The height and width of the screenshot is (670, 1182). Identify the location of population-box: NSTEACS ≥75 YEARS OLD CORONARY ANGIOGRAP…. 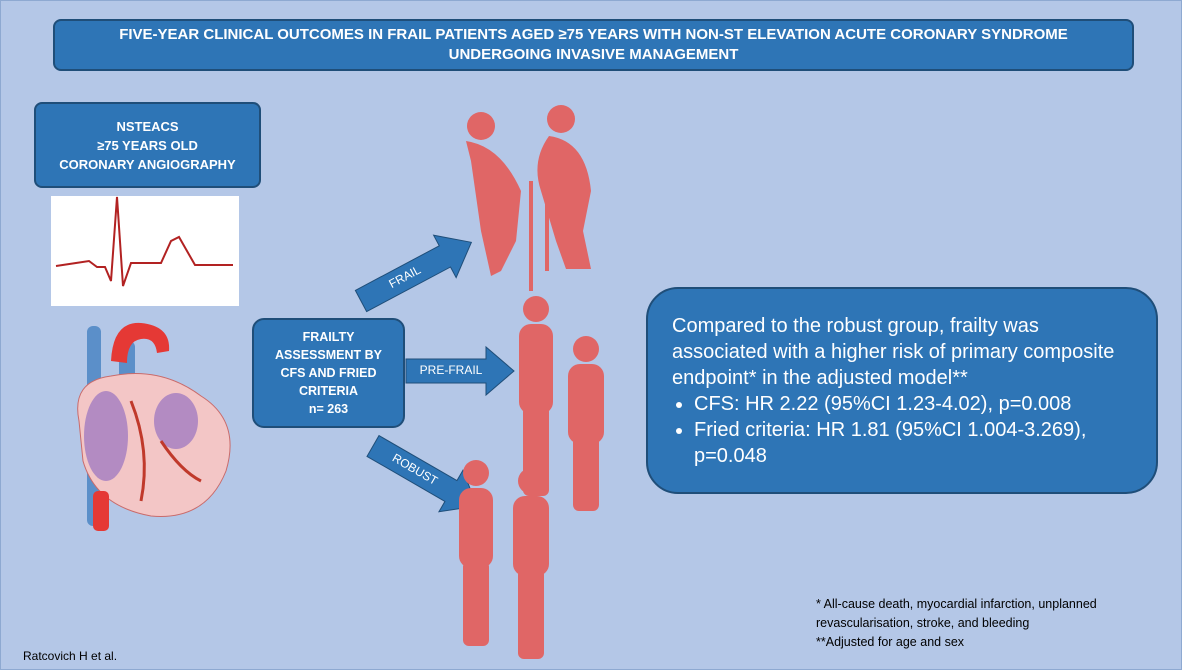
(147, 145).